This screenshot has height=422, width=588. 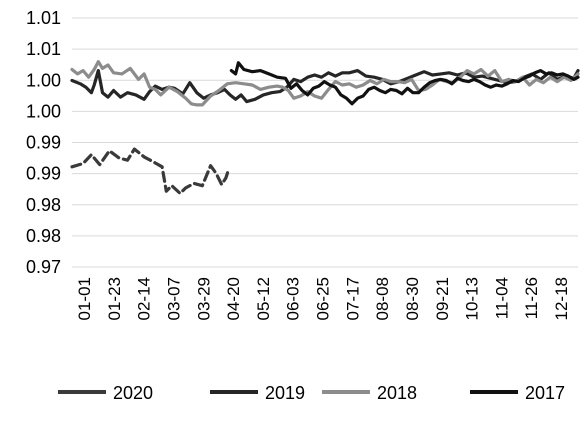 I want to click on x-tick-label: 10-13, so click(x=472, y=298).